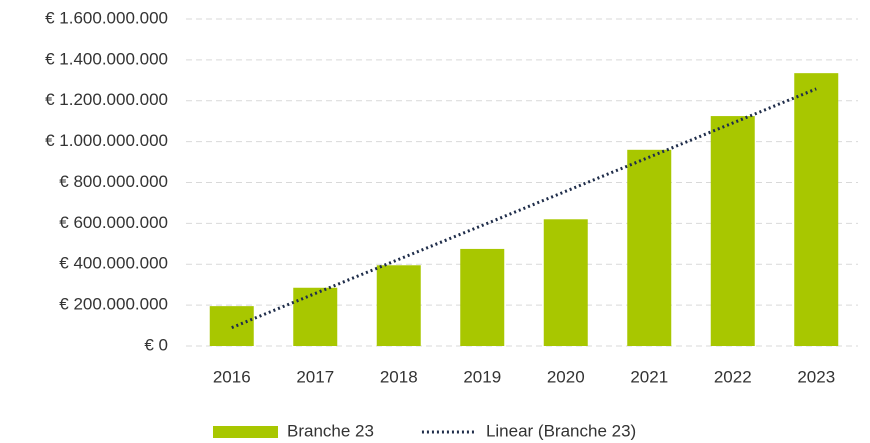 This screenshot has width=870, height=443. What do you see at coordinates (566, 376) in the screenshot?
I see `x-tick-label: 2020` at bounding box center [566, 376].